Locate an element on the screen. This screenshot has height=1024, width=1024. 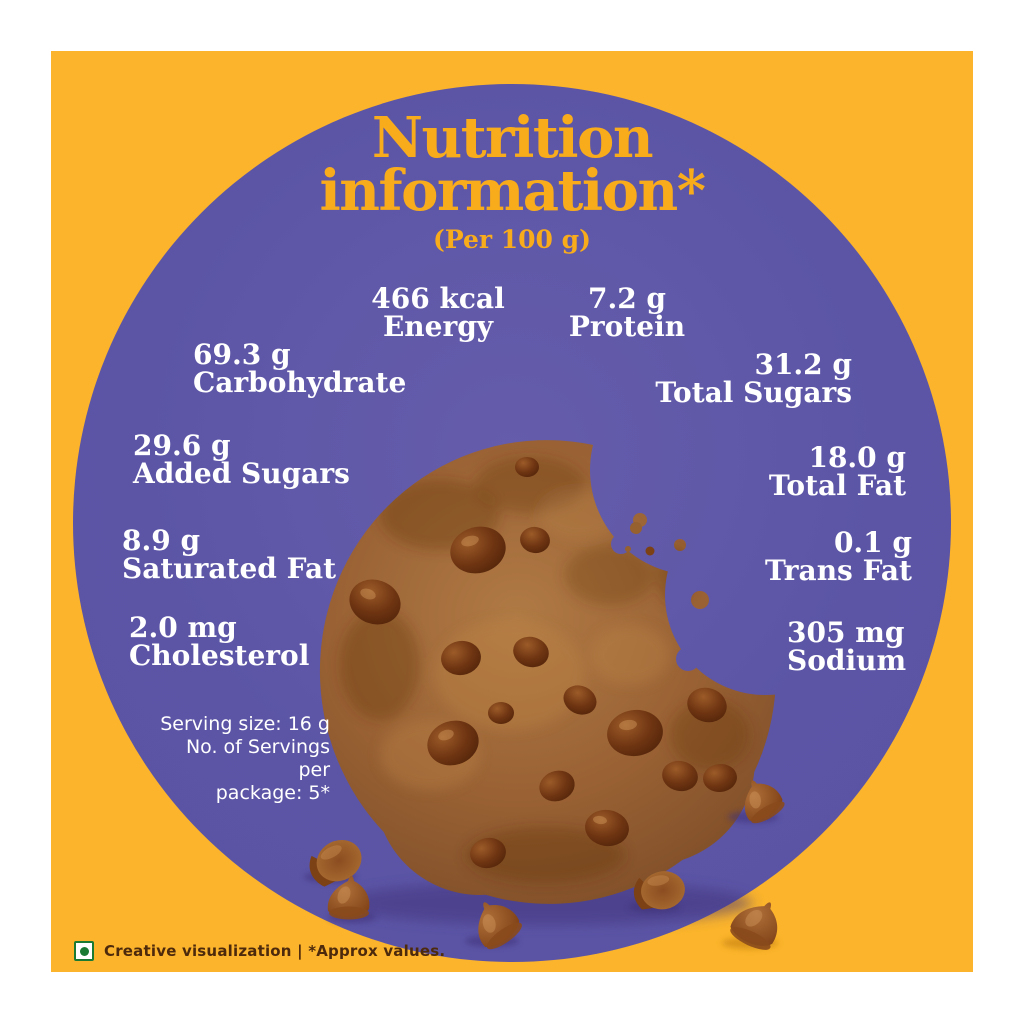
nutrient-cholesterol: 2.0 mg Cholesterol is located at coordinates (219, 642).